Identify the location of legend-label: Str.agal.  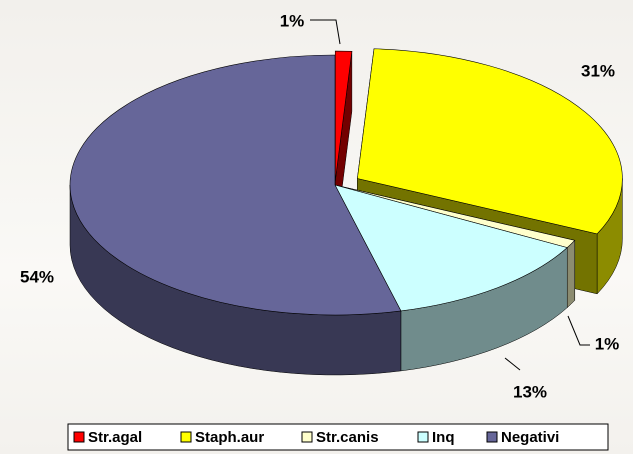
(115, 437).